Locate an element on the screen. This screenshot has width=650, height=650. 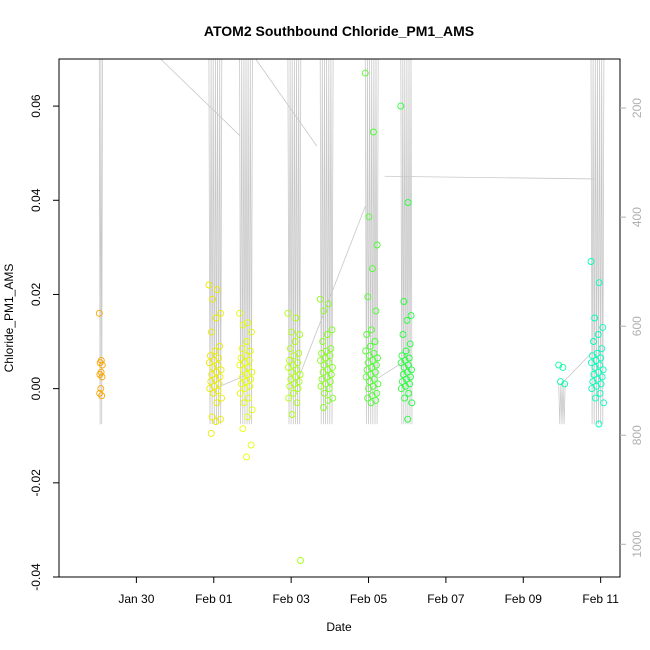
y-tick-label: -0.02 is located at coordinates (36, 483).